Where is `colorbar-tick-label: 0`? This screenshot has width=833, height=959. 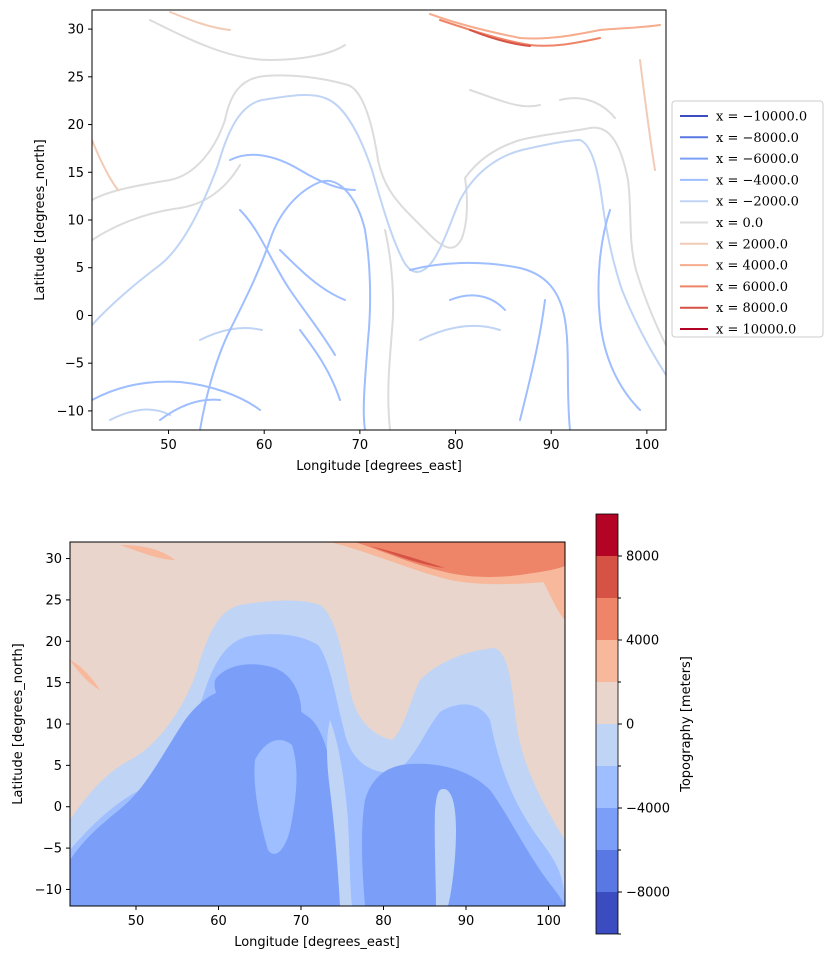 colorbar-tick-label: 0 is located at coordinates (630, 725).